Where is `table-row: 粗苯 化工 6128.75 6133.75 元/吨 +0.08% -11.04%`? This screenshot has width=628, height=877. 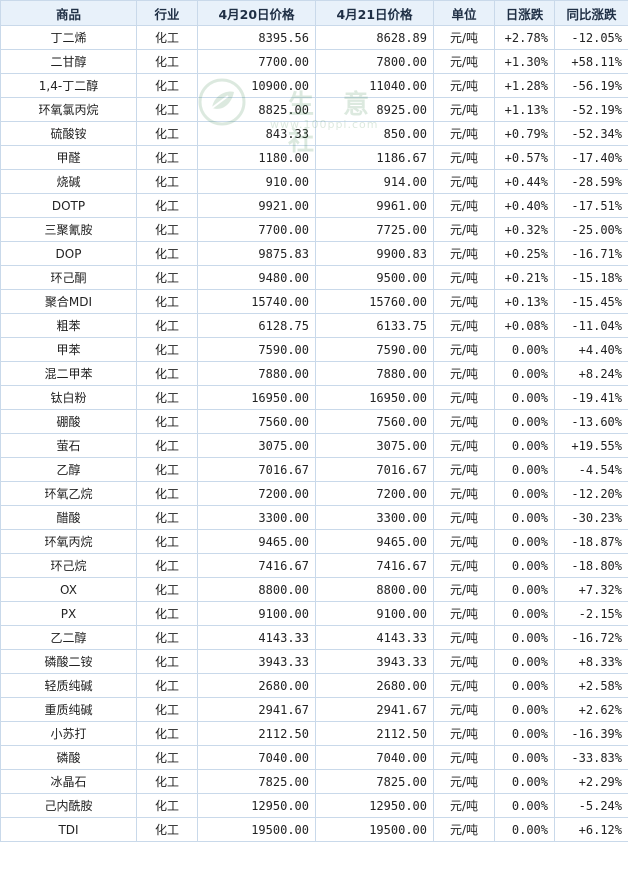 table-row: 粗苯 化工 6128.75 6133.75 元/吨 +0.08% -11.04% is located at coordinates (314, 325).